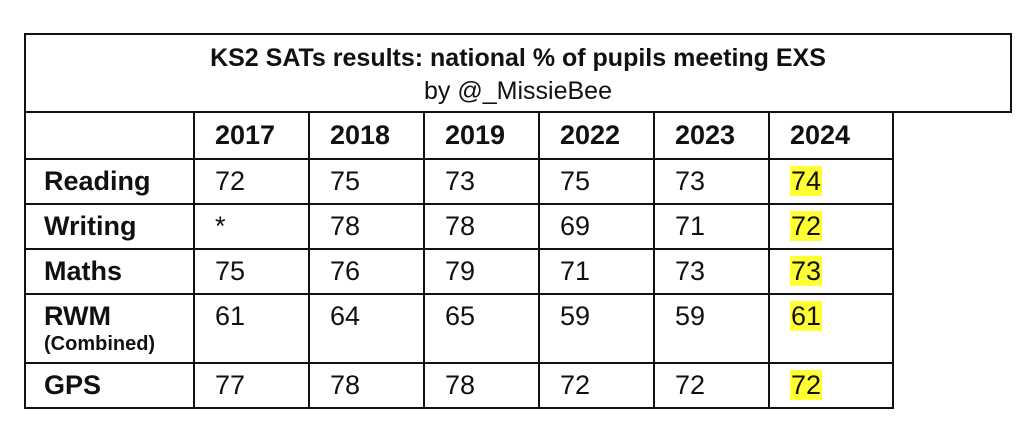  I want to click on table-row: RWM (Combined) 61 64 65 59 59 61, so click(459, 328).